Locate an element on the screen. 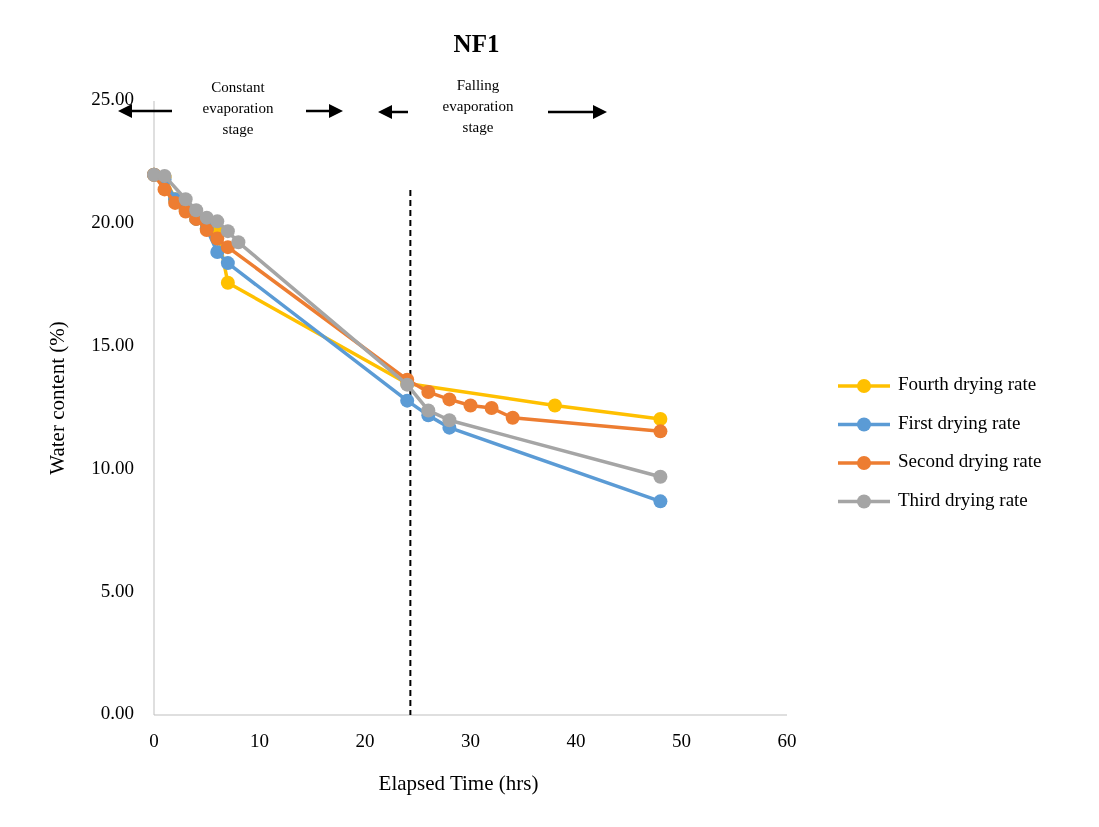 The width and height of the screenshot is (1099, 827). legend-label: First drying rate is located at coordinates (959, 422).